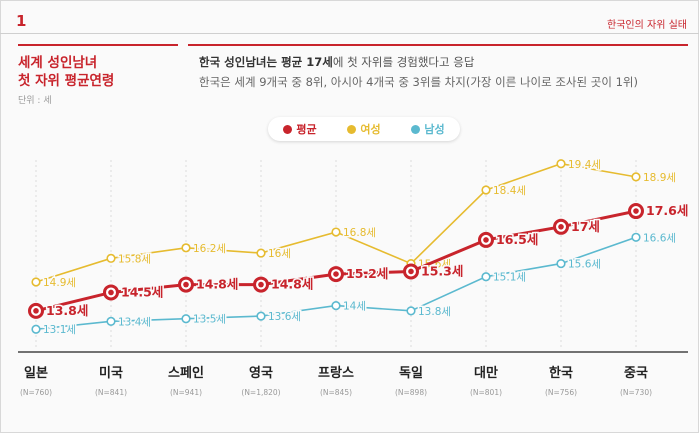 The height and width of the screenshot is (433, 699). Describe the element at coordinates (359, 233) in the screenshot. I see `data-label-female: 16.8세` at that location.